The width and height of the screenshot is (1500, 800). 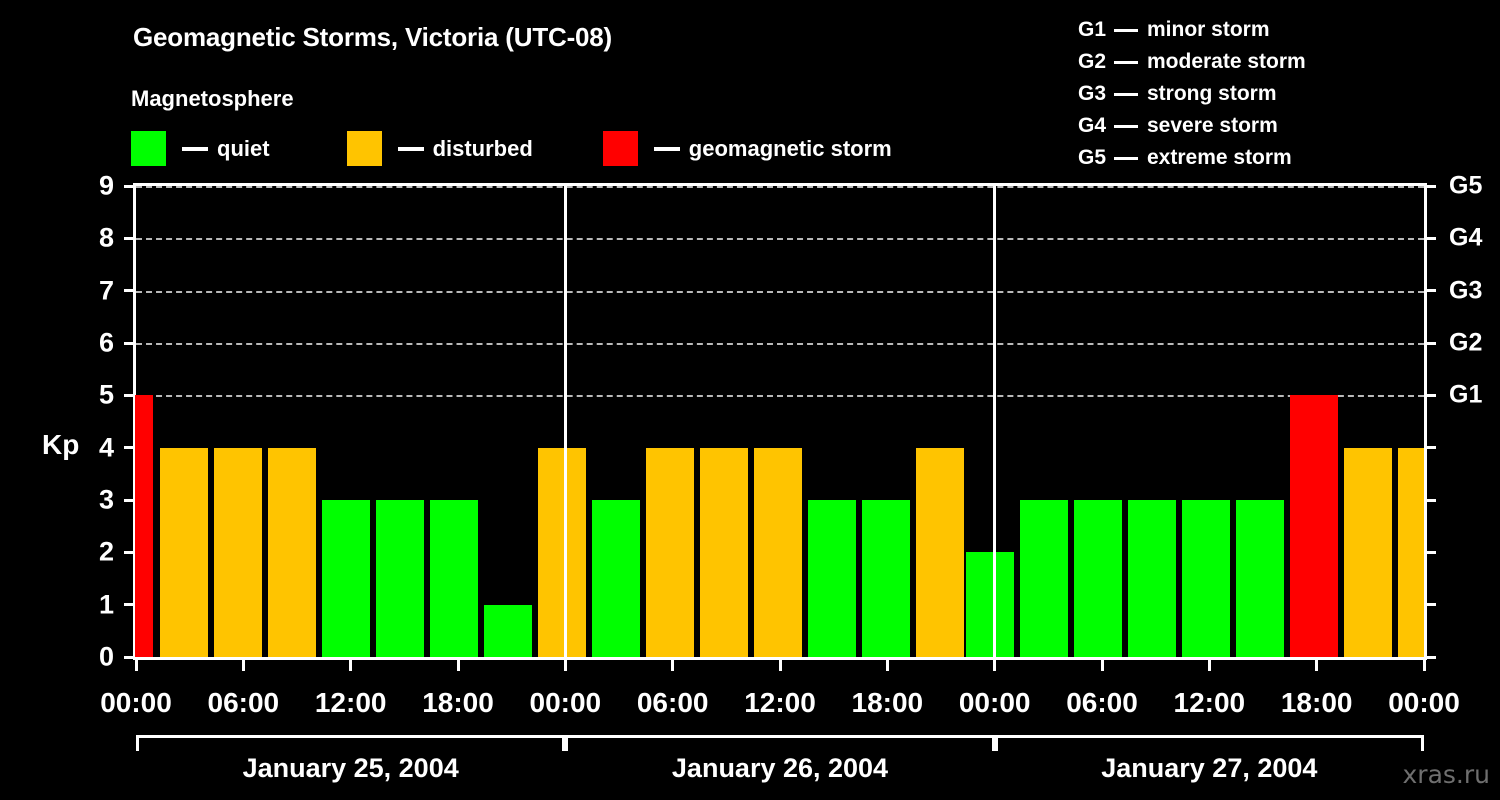 I want to click on legend-label-quiet: quiet, so click(x=243, y=148).